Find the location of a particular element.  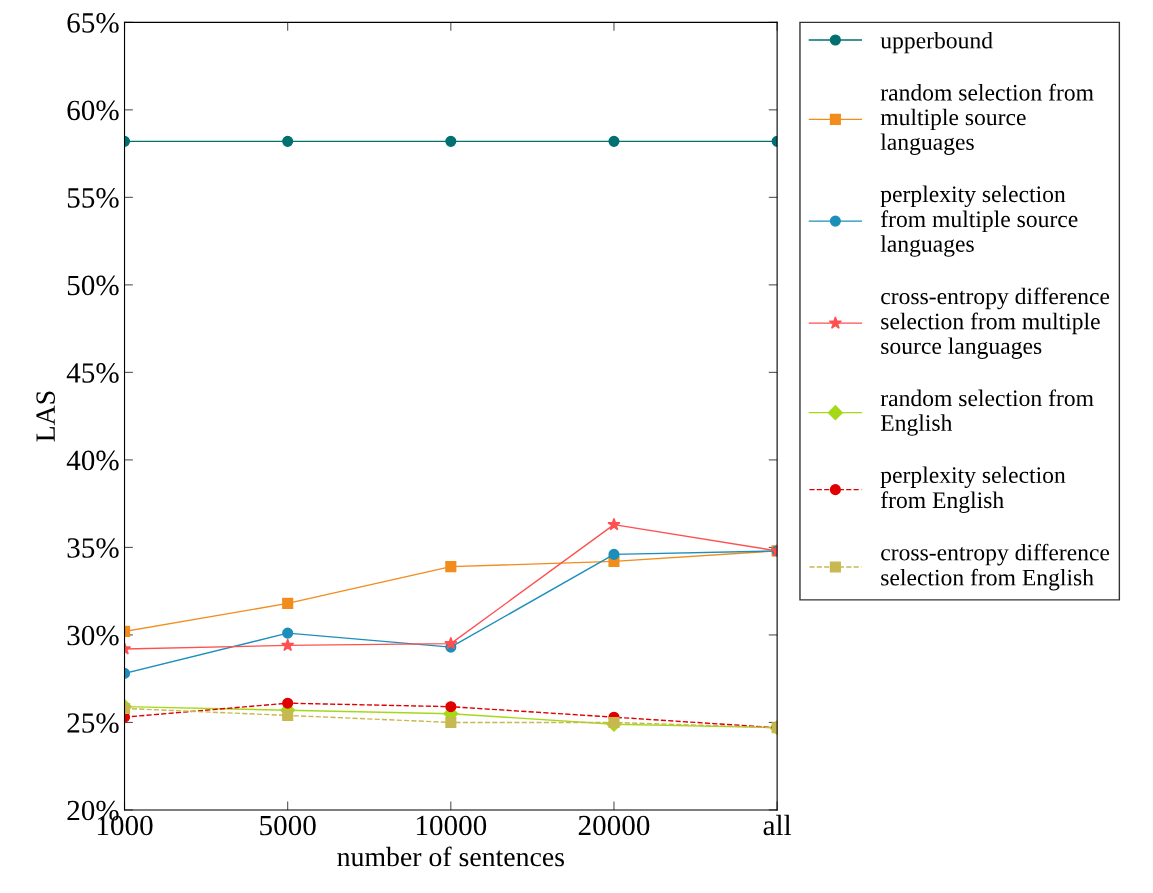

legend-label: cross-entropy difference selection from English is located at coordinates (995, 567).